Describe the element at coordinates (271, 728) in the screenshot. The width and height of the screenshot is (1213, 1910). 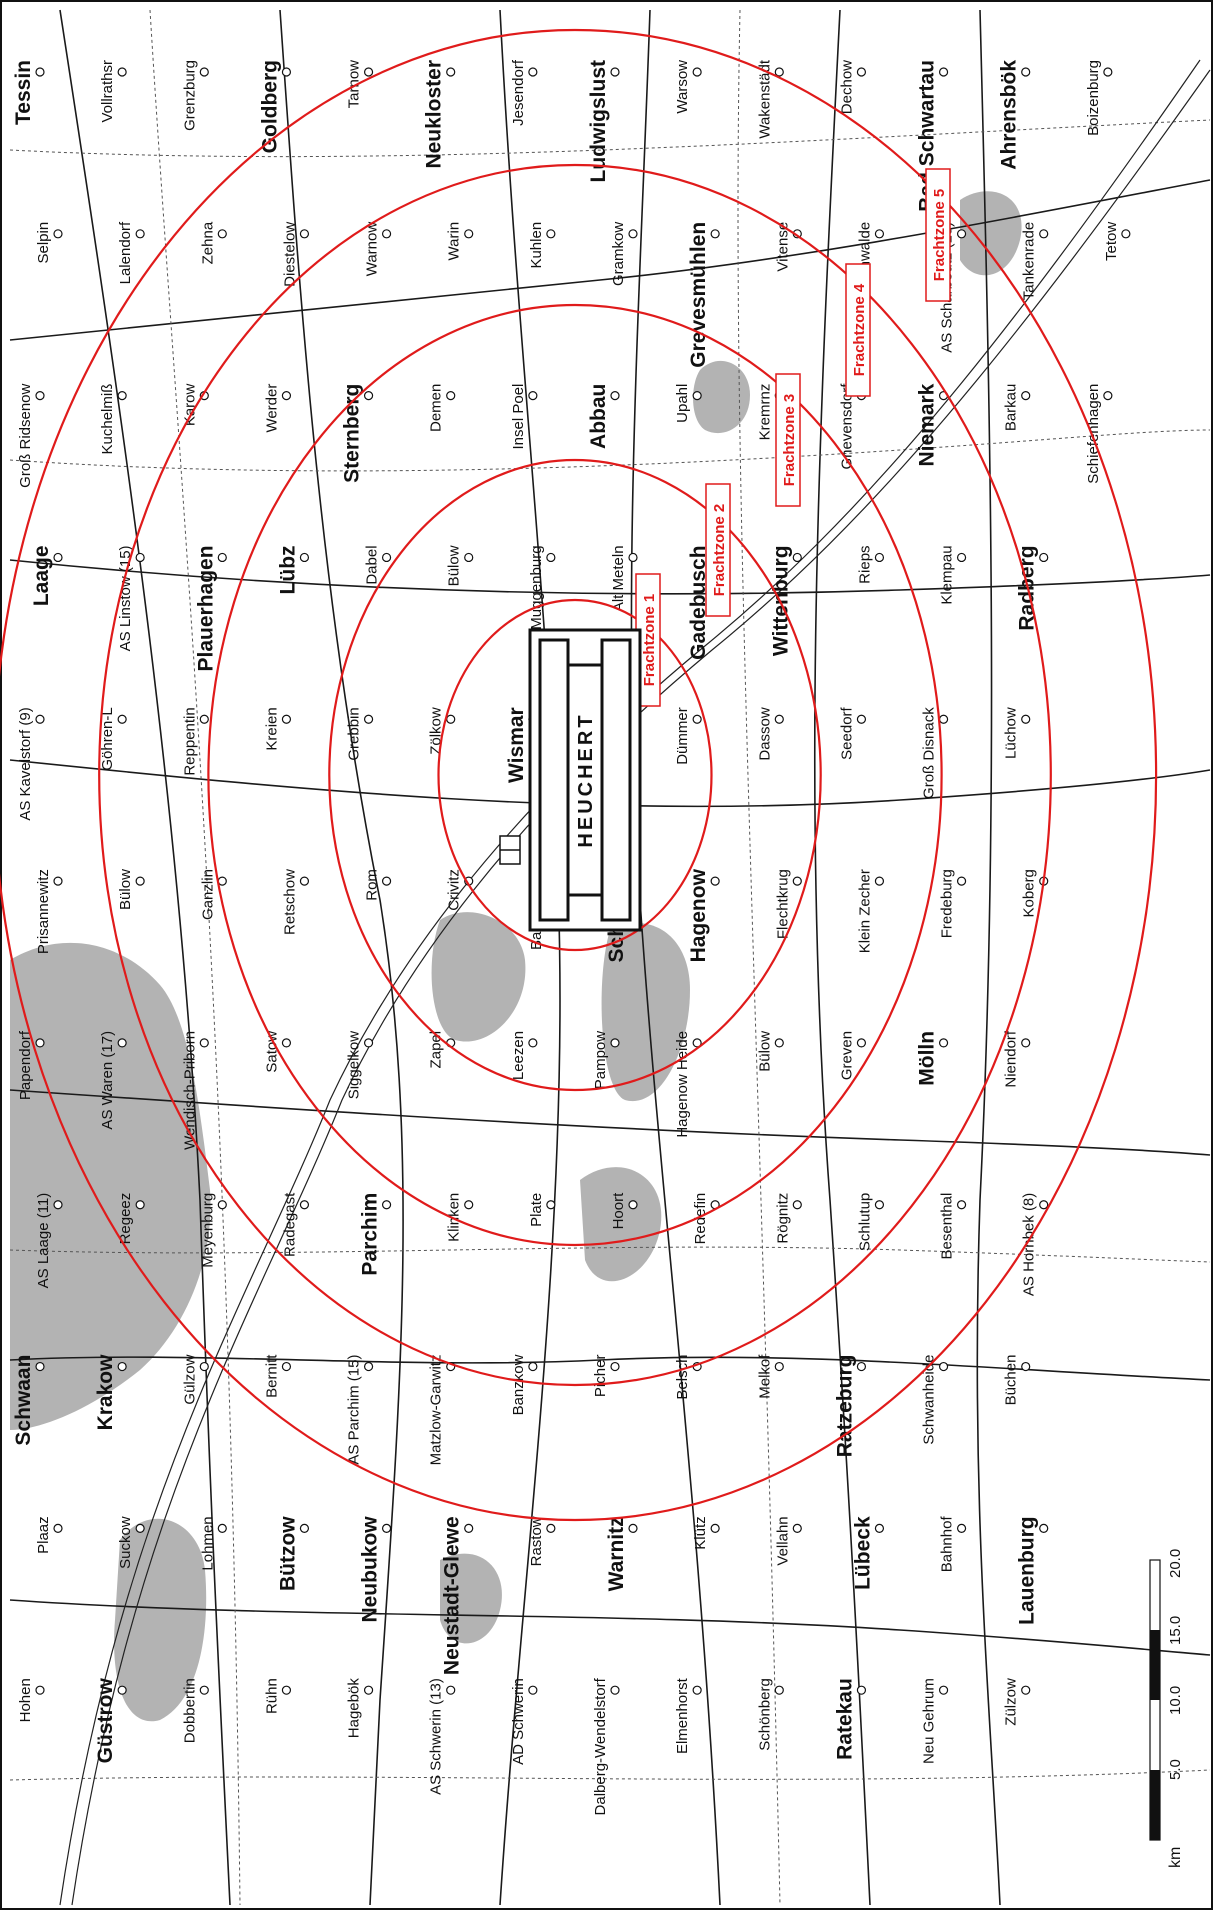
I see `place-name: Kreien` at that location.